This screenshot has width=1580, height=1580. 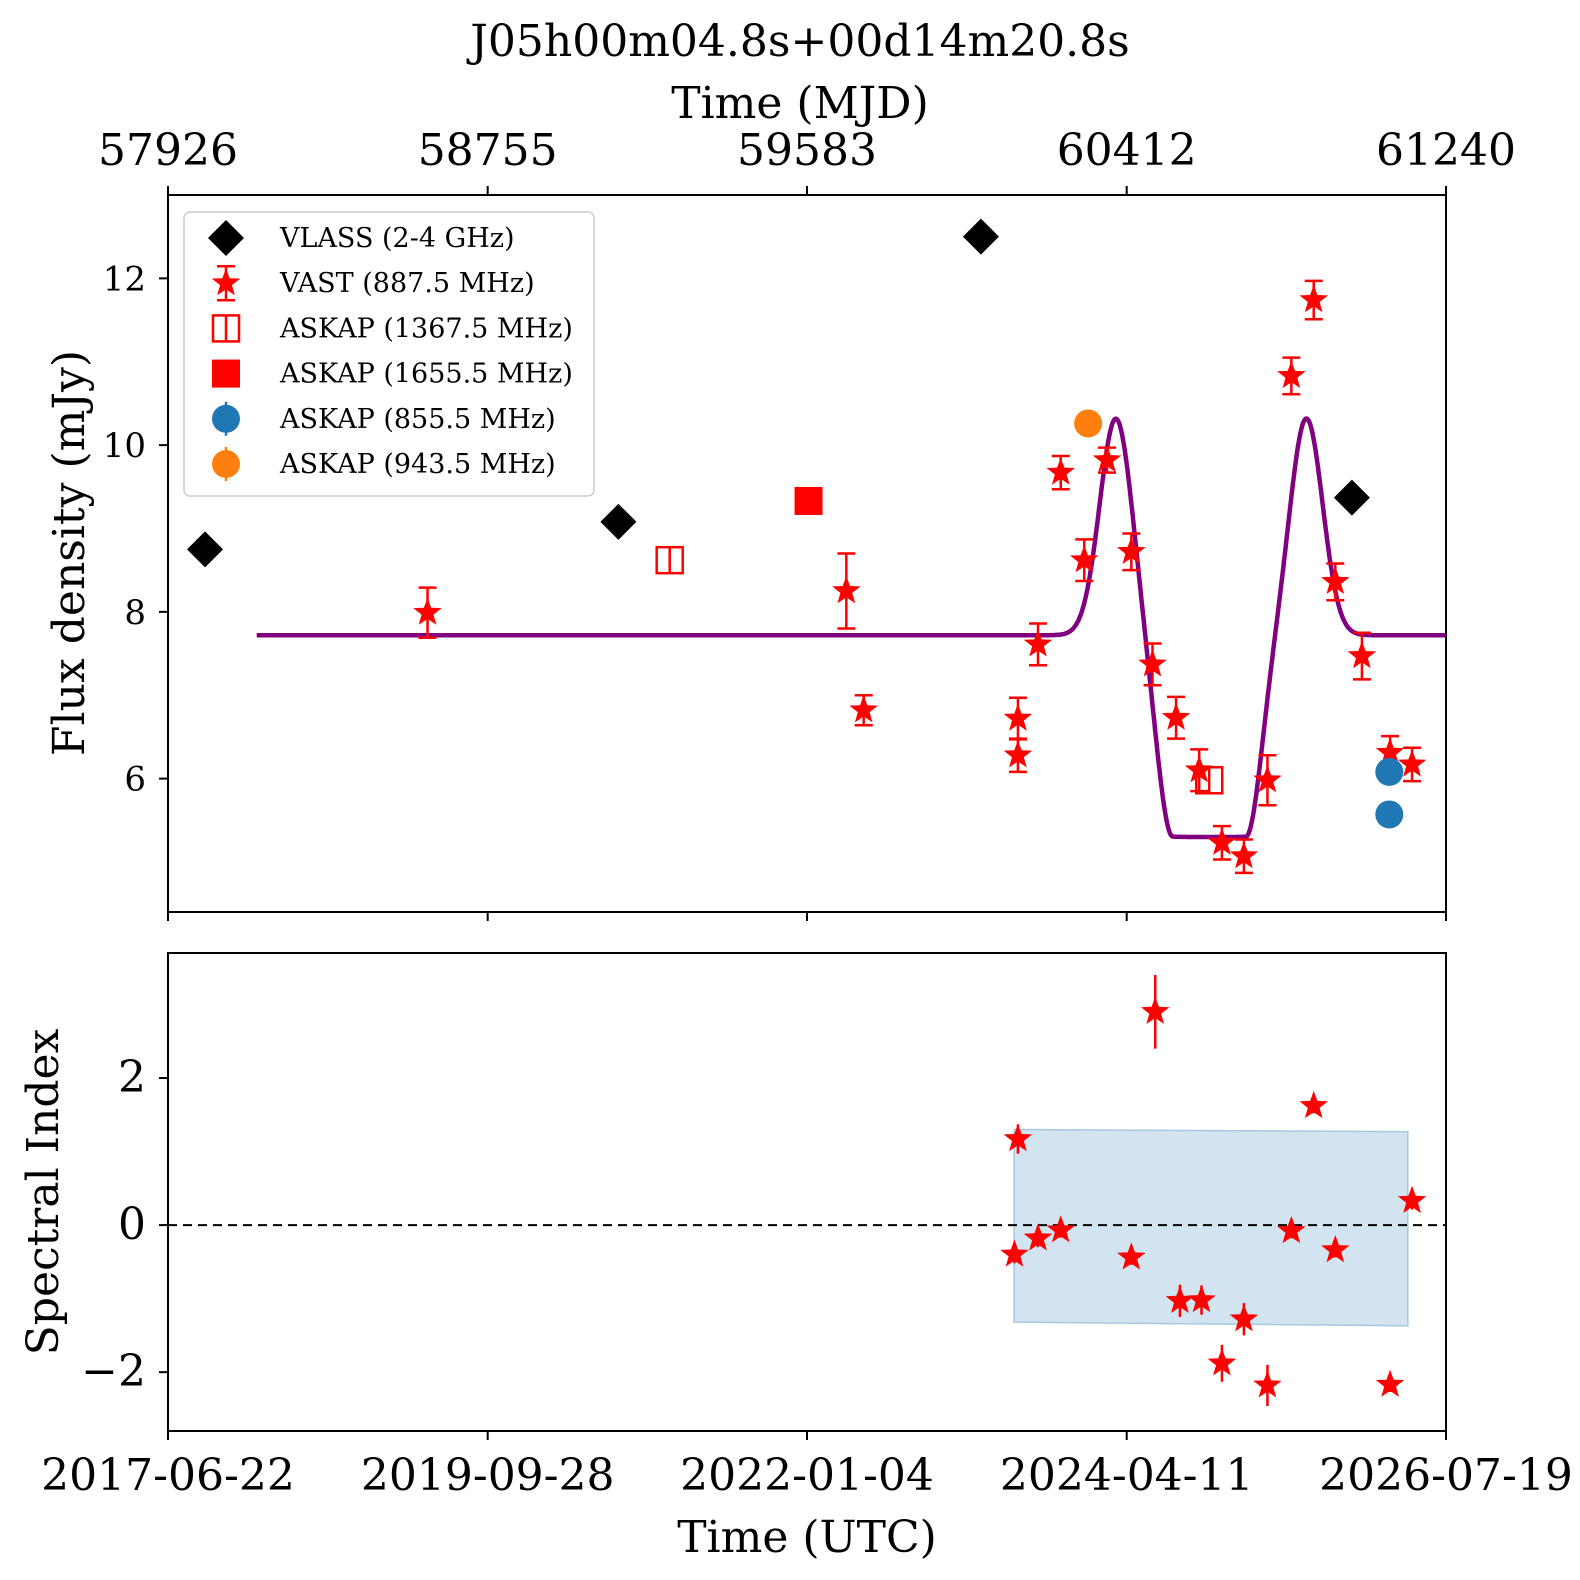 I want to click on legend-label: VLASS (2-4 GHz), so click(x=397, y=238).